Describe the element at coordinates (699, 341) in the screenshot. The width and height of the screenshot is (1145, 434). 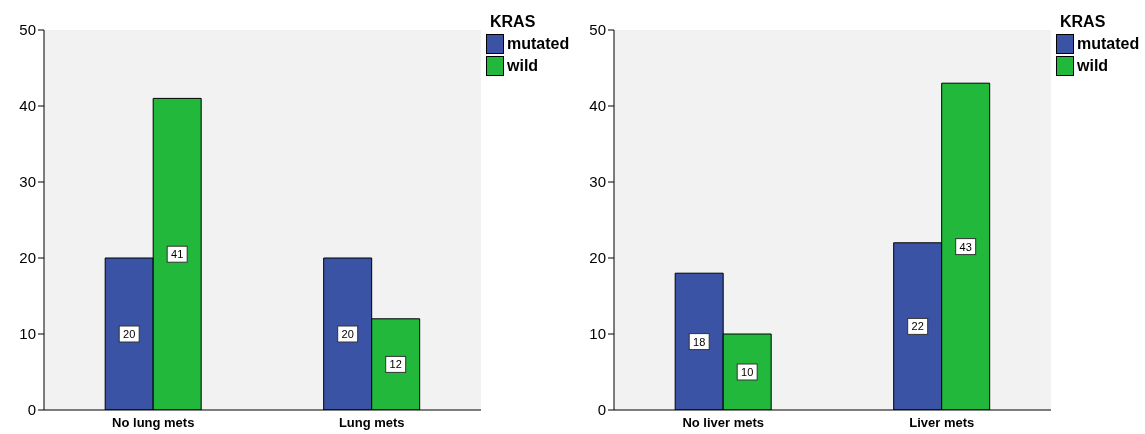
I see `data-label: 18` at that location.